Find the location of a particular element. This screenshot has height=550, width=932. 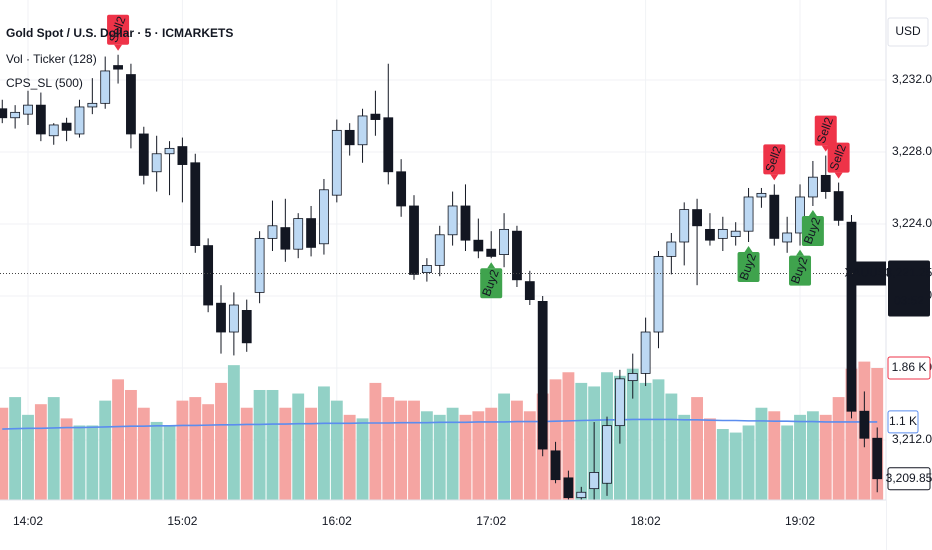

price-badge-label: 3,221.25 is located at coordinates (909, 273).